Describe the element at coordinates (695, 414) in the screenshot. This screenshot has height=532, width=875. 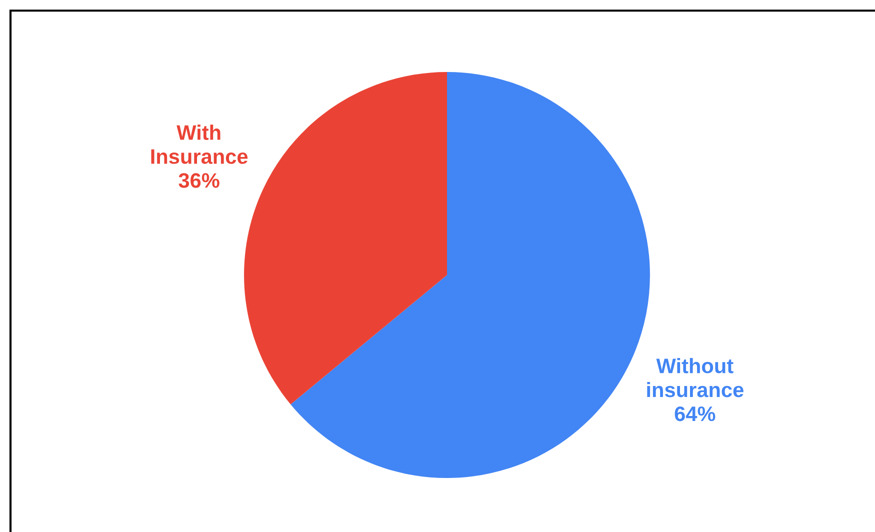
I see `data-label: 64%` at that location.